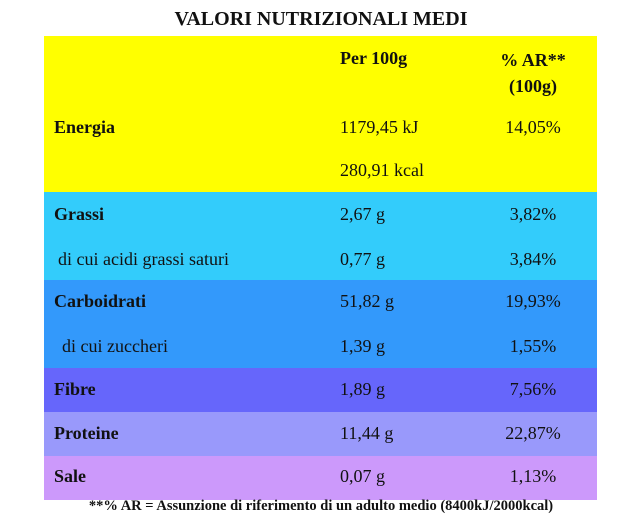  What do you see at coordinates (533, 389) in the screenshot?
I see `cell: 7,56%` at bounding box center [533, 389].